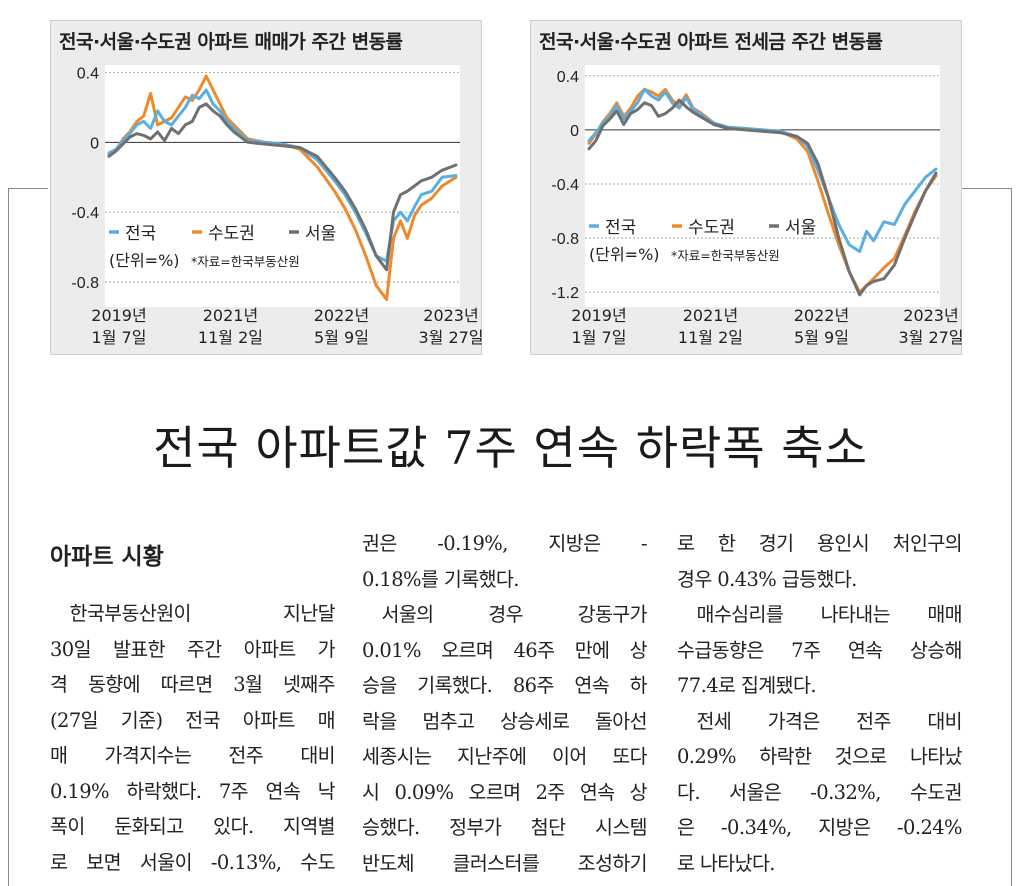 The width and height of the screenshot is (1021, 886). Describe the element at coordinates (231, 42) in the screenshot. I see `chart-title: 전국·서울·수도권 아파트 매매가 주간 변동률` at that location.